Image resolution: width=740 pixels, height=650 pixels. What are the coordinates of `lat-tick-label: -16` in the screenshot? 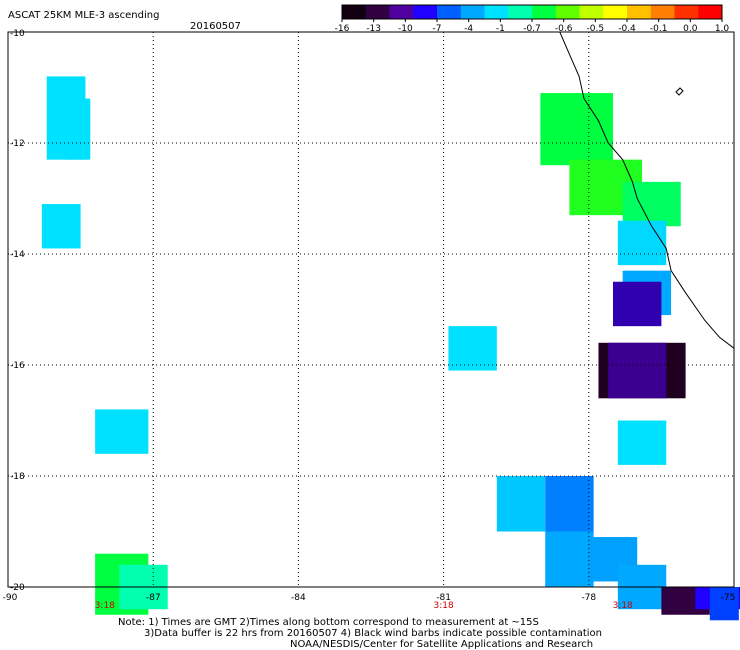 It's located at (17, 366).